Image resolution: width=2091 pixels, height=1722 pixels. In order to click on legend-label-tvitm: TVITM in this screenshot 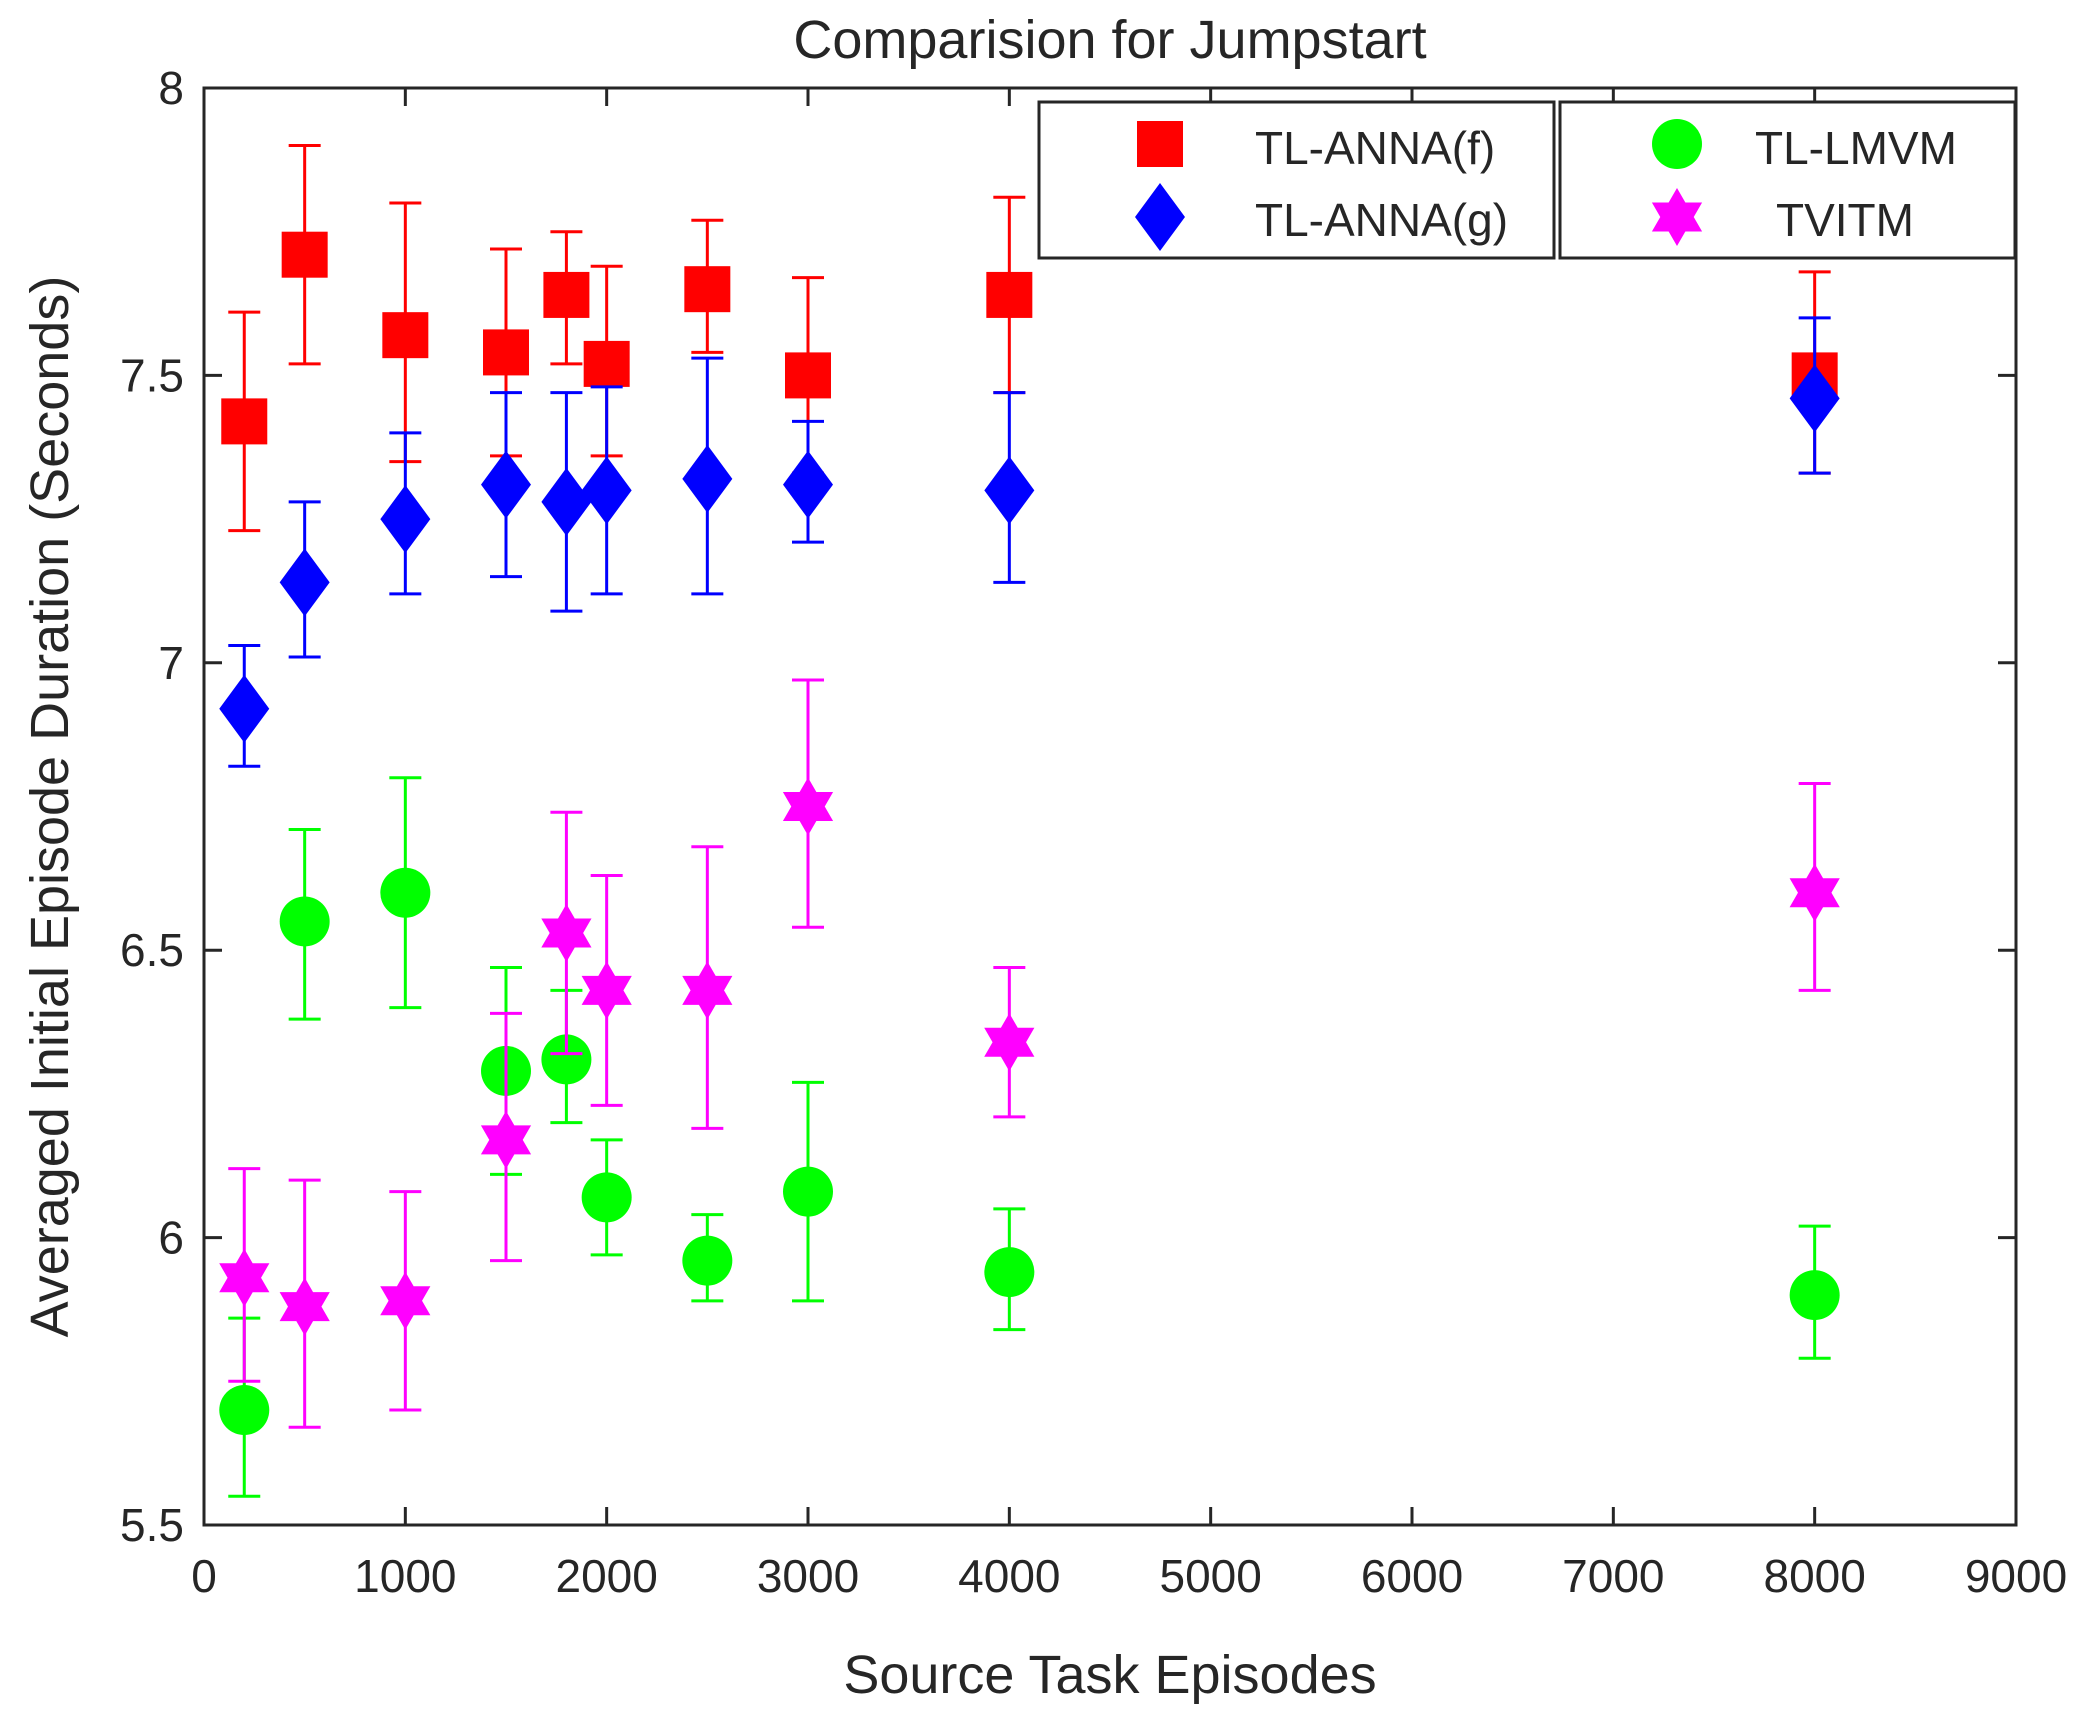, I will do `click(1845, 220)`.